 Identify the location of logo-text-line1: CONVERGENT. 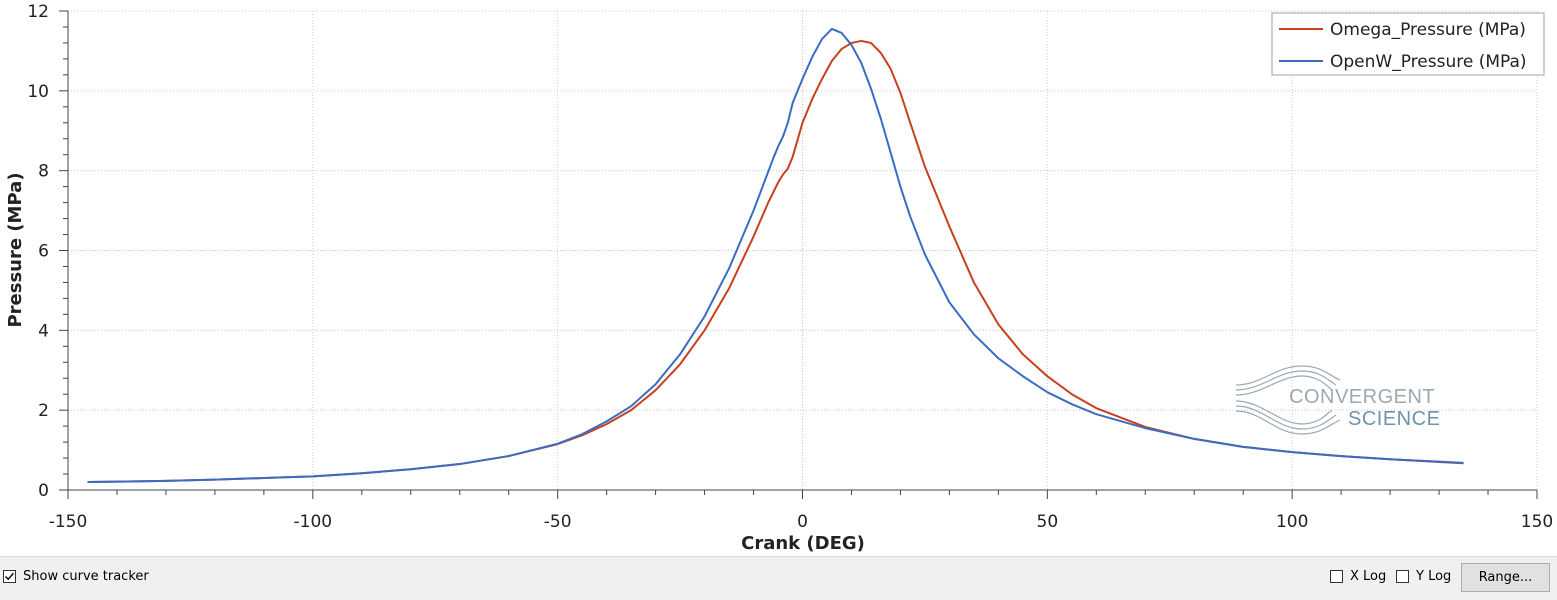
(1362, 397).